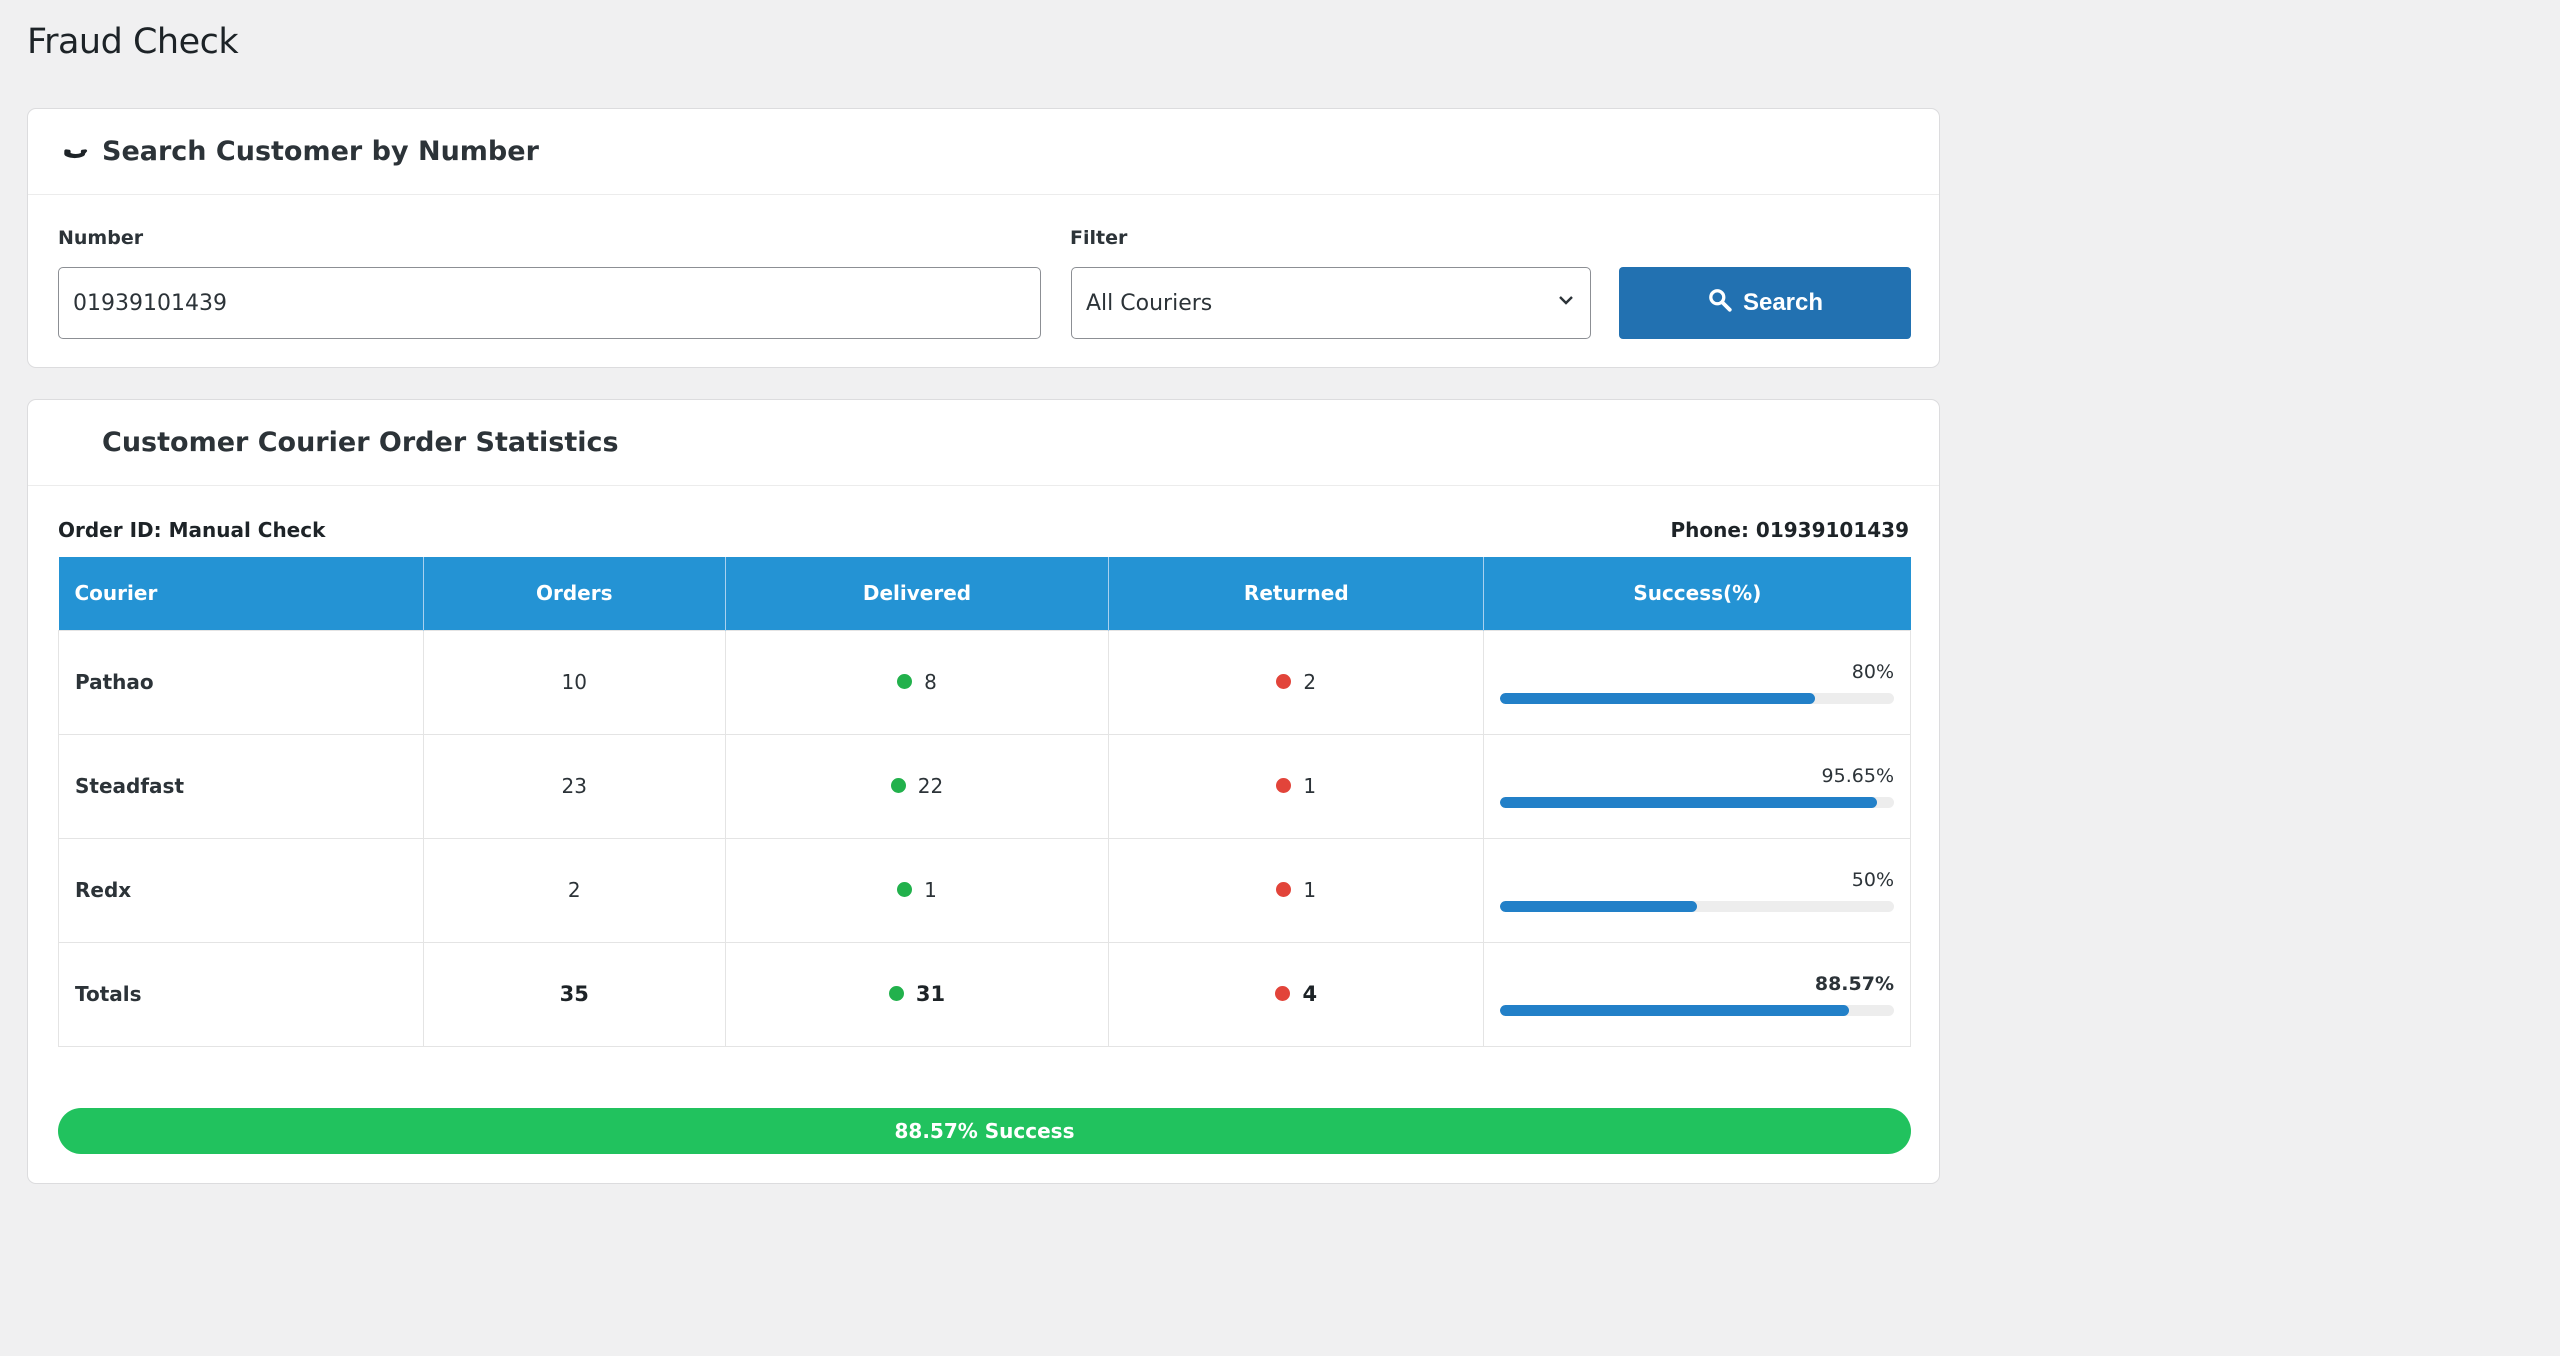  Describe the element at coordinates (1296, 682) in the screenshot. I see `returned-cell: 2` at that location.